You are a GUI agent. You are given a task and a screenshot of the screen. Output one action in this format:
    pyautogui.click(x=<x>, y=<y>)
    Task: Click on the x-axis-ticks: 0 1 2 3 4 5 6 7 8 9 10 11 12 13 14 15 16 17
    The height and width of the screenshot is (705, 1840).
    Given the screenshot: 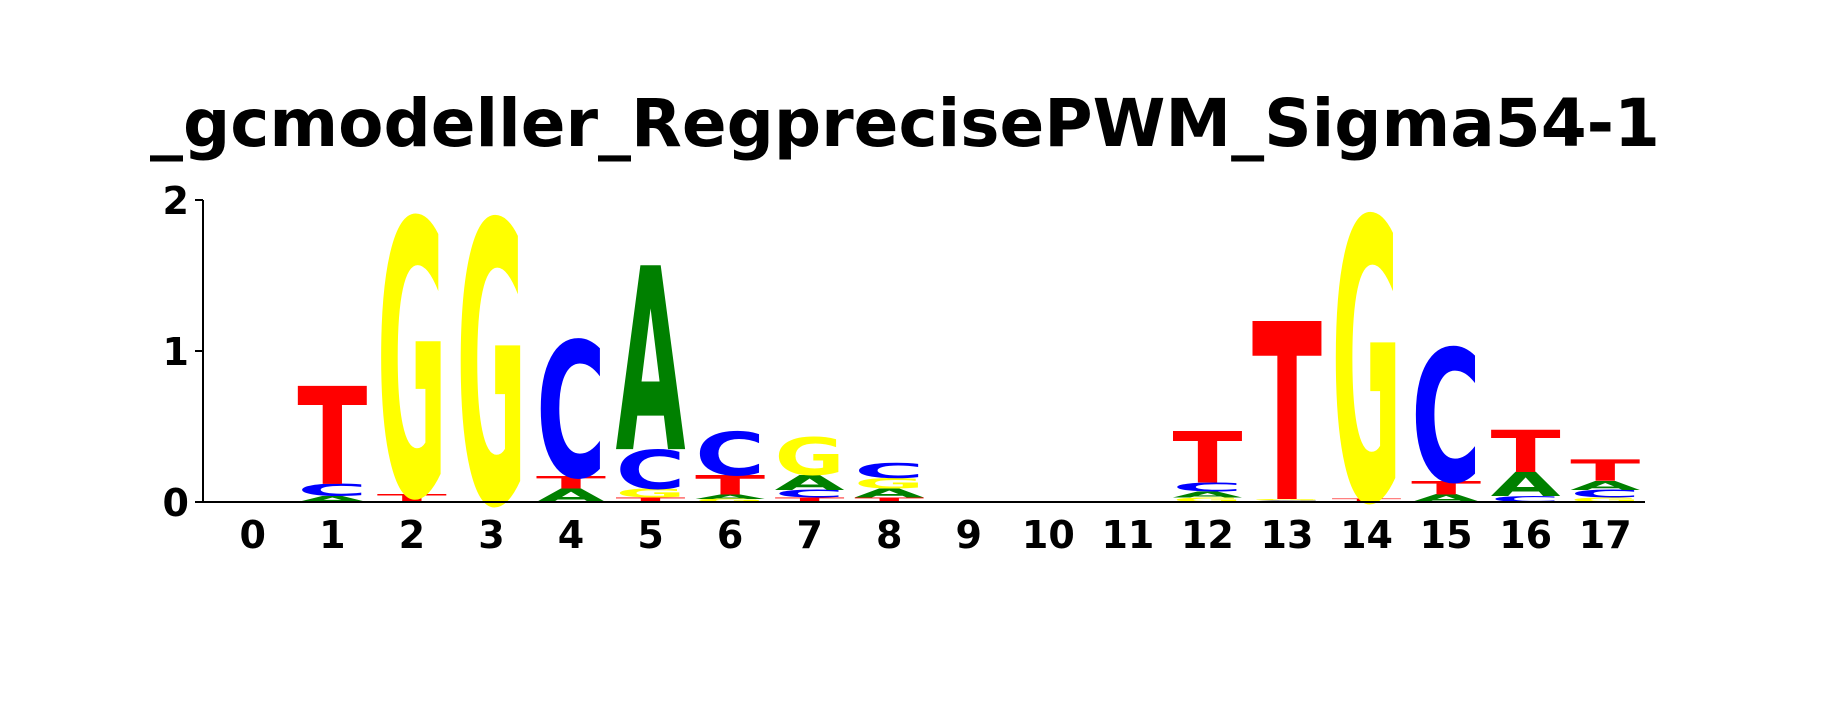 What is the action you would take?
    pyautogui.click(x=936, y=535)
    